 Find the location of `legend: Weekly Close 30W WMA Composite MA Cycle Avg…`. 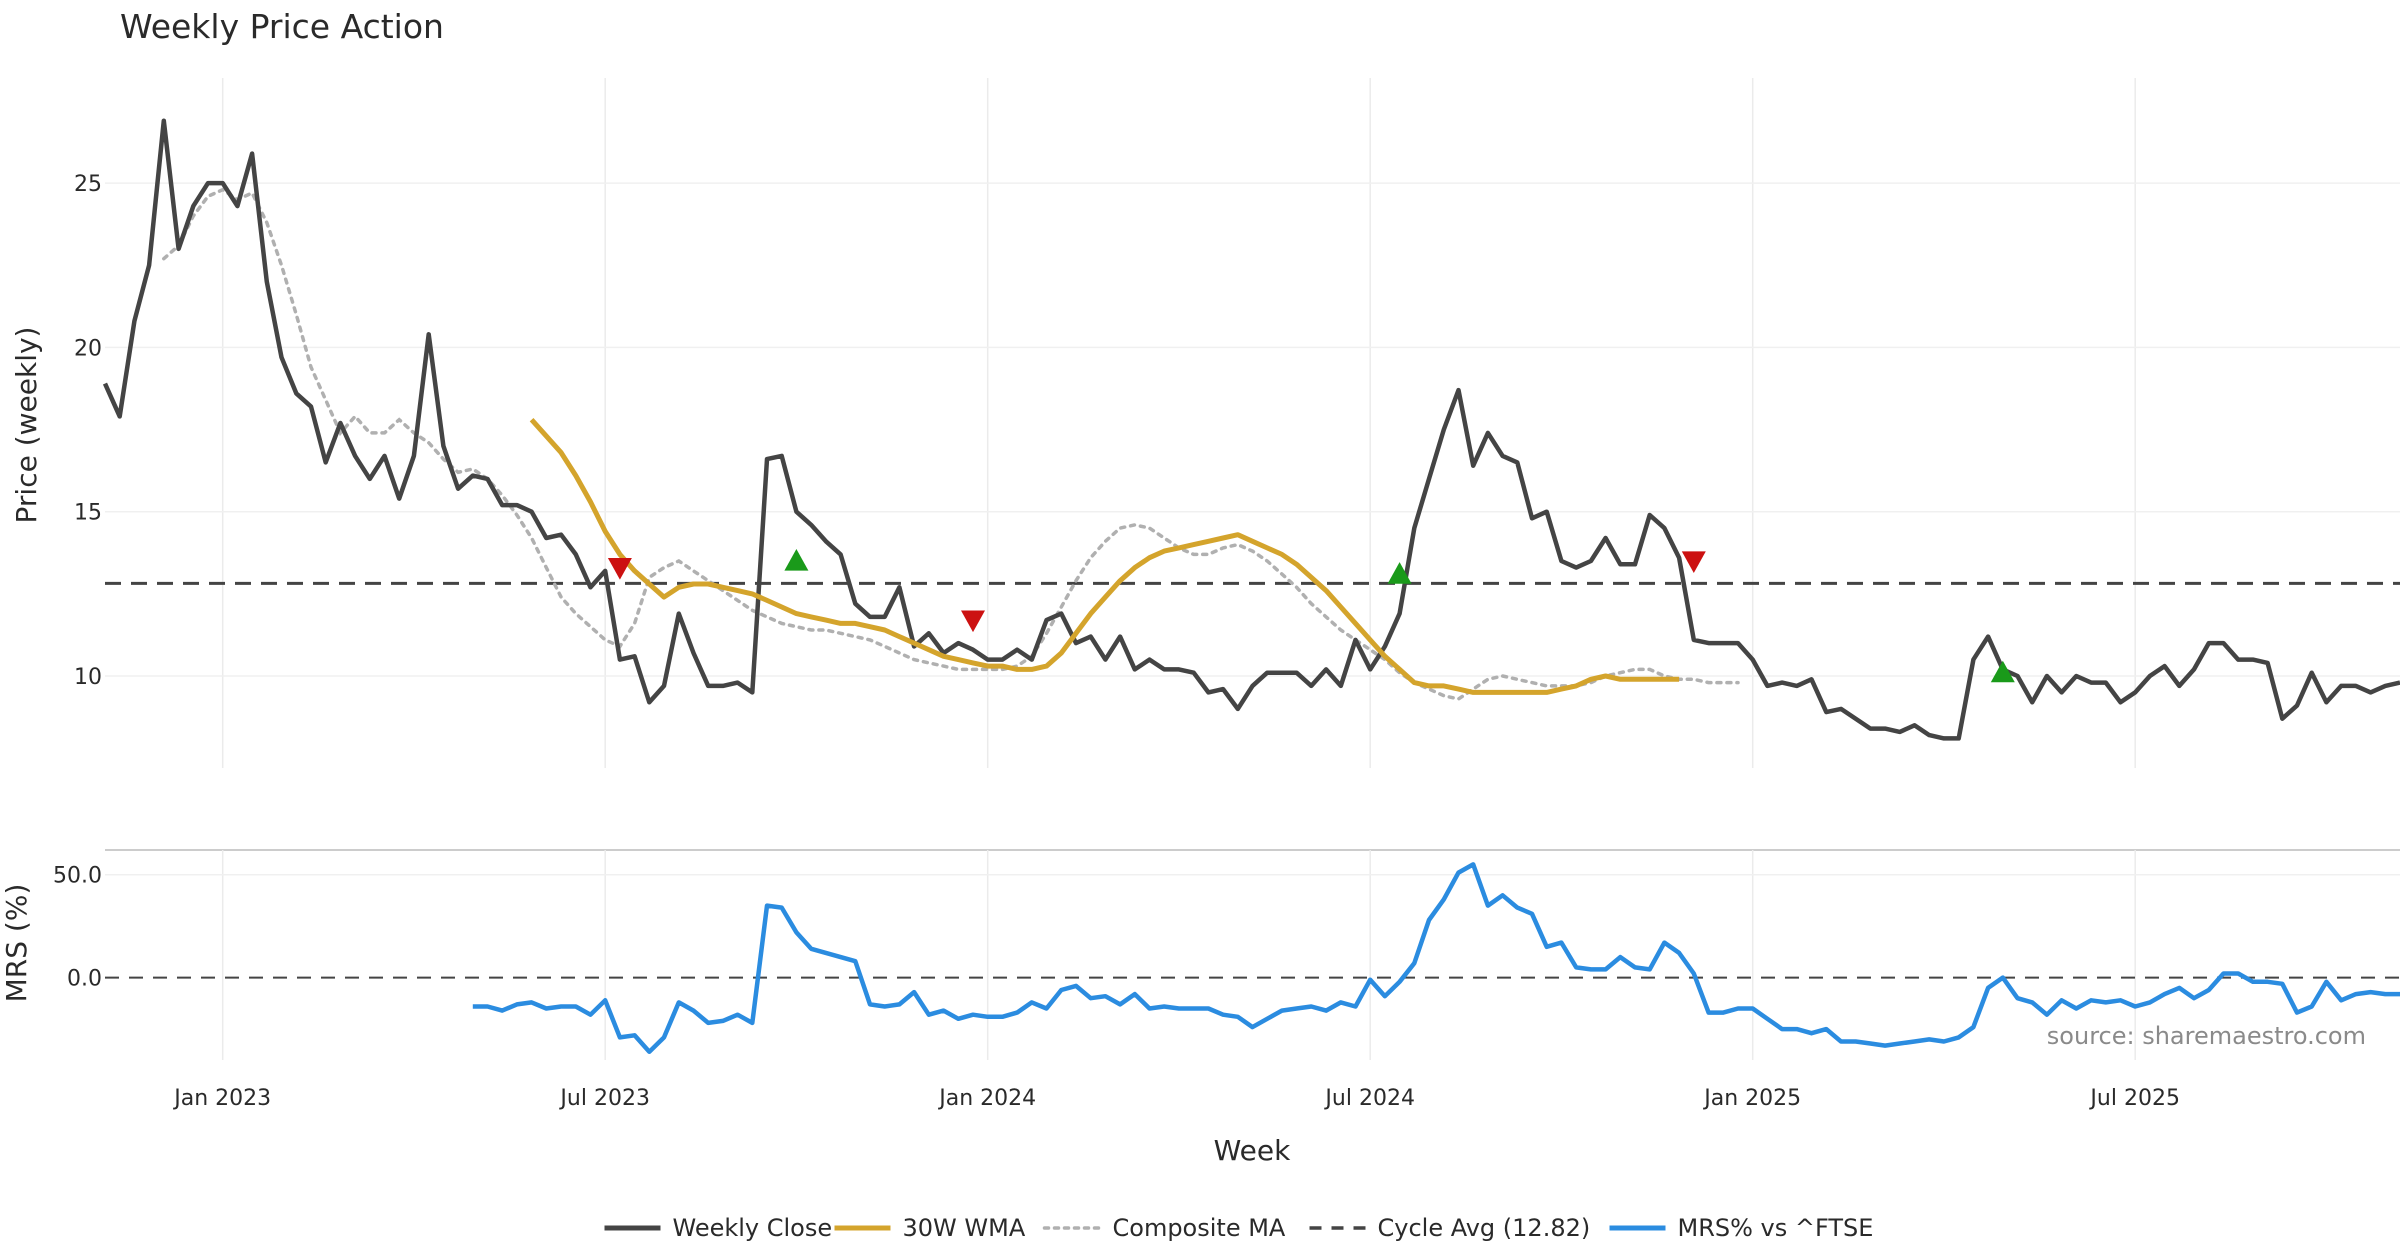

legend: Weekly Close 30W WMA Composite MA Cycle Avg… is located at coordinates (1239, 1228).